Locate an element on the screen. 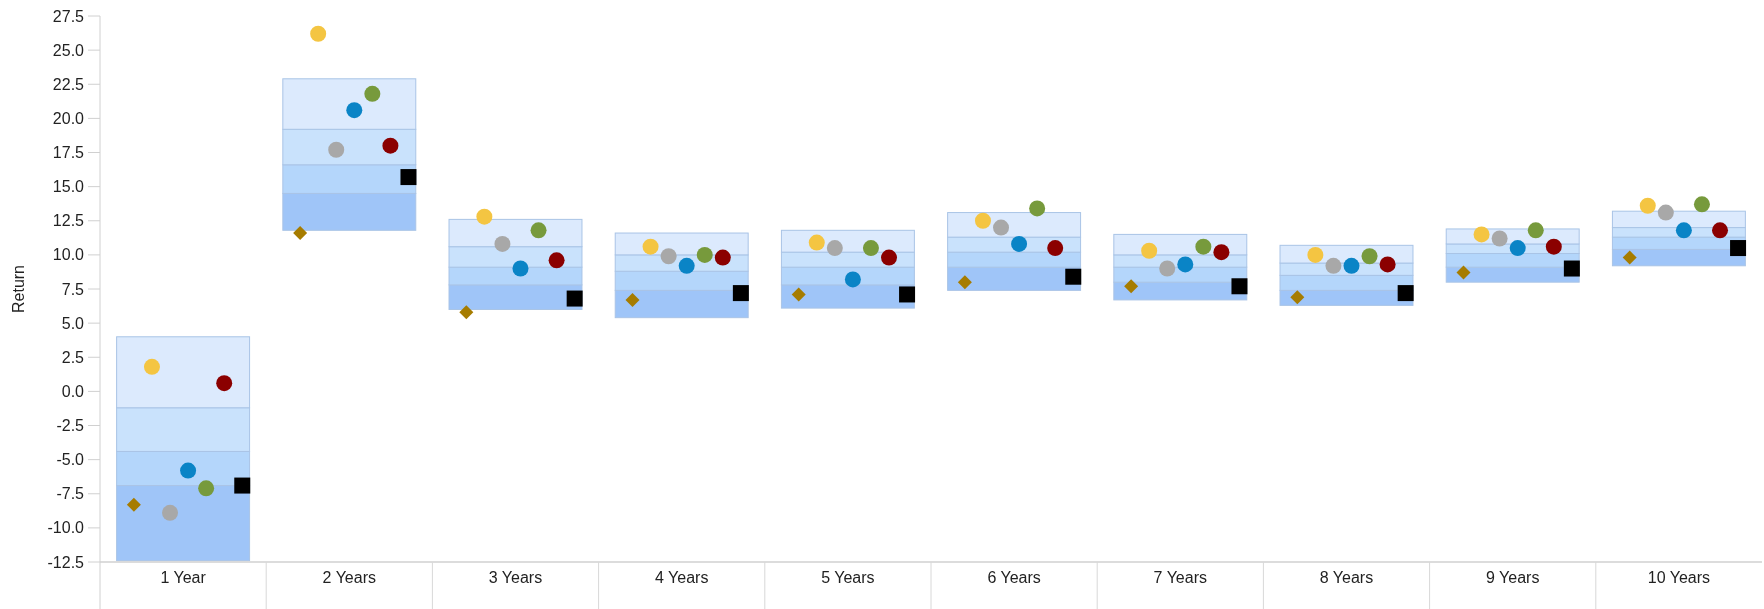  y-tick-label: -2.5 is located at coordinates (70, 426).